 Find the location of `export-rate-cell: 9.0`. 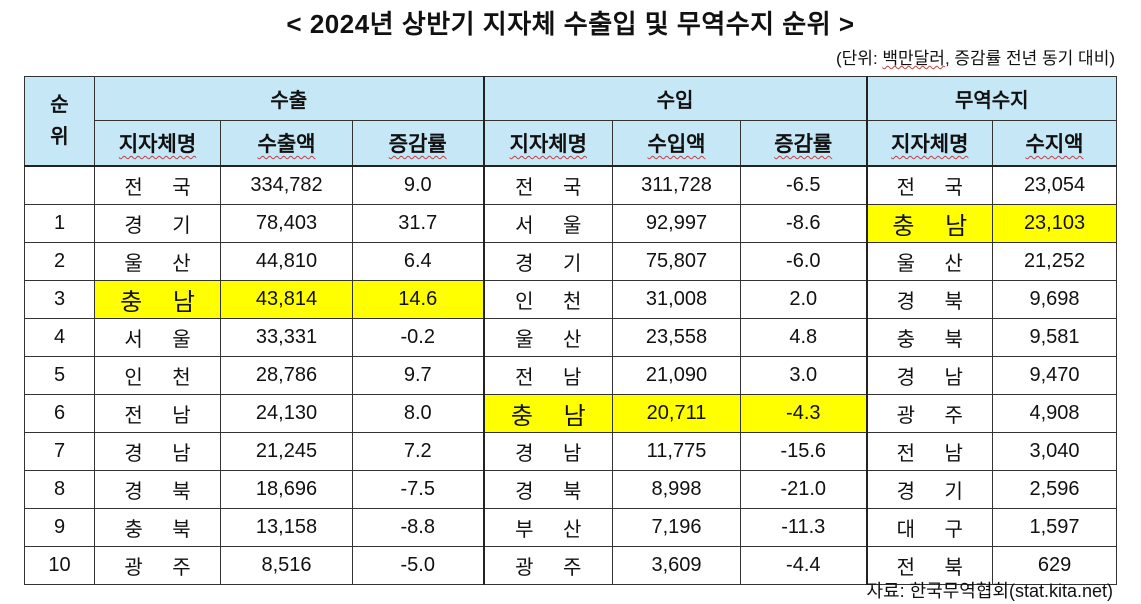

export-rate-cell: 9.0 is located at coordinates (418, 185).